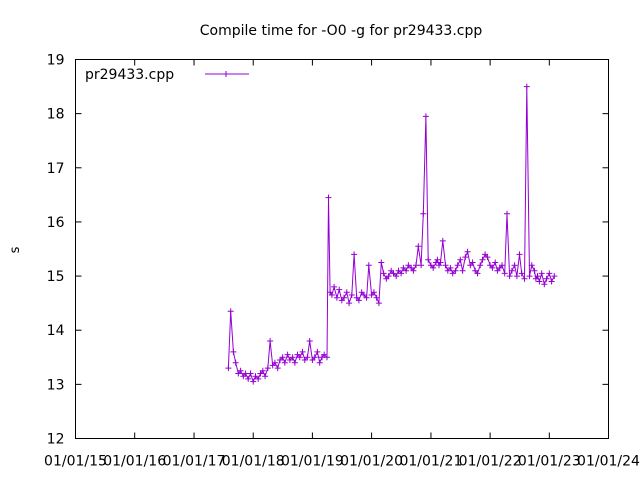 Image resolution: width=640 pixels, height=480 pixels. Describe the element at coordinates (56, 115) in the screenshot. I see `y-tick-label: 18` at that location.